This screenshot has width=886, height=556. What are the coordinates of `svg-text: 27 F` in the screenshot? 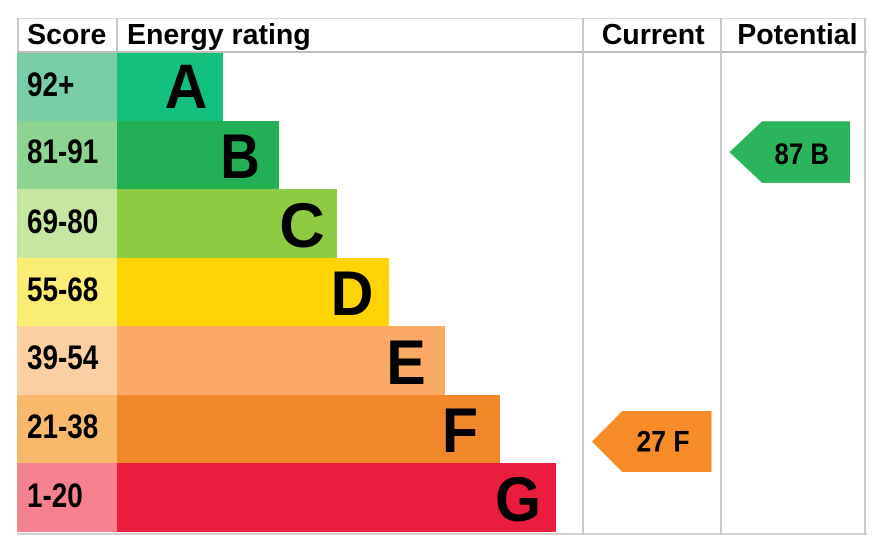 It's located at (663, 442).